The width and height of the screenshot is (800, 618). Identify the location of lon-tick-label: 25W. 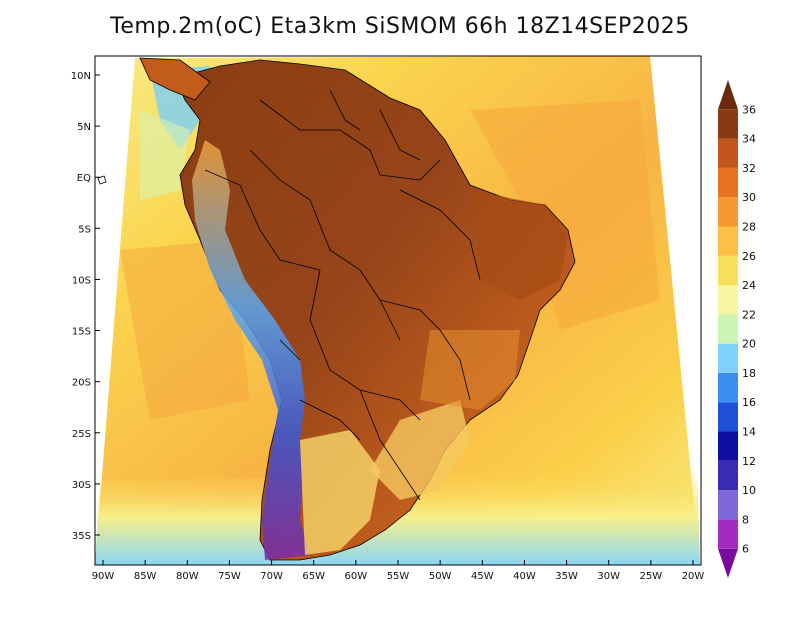
(651, 576).